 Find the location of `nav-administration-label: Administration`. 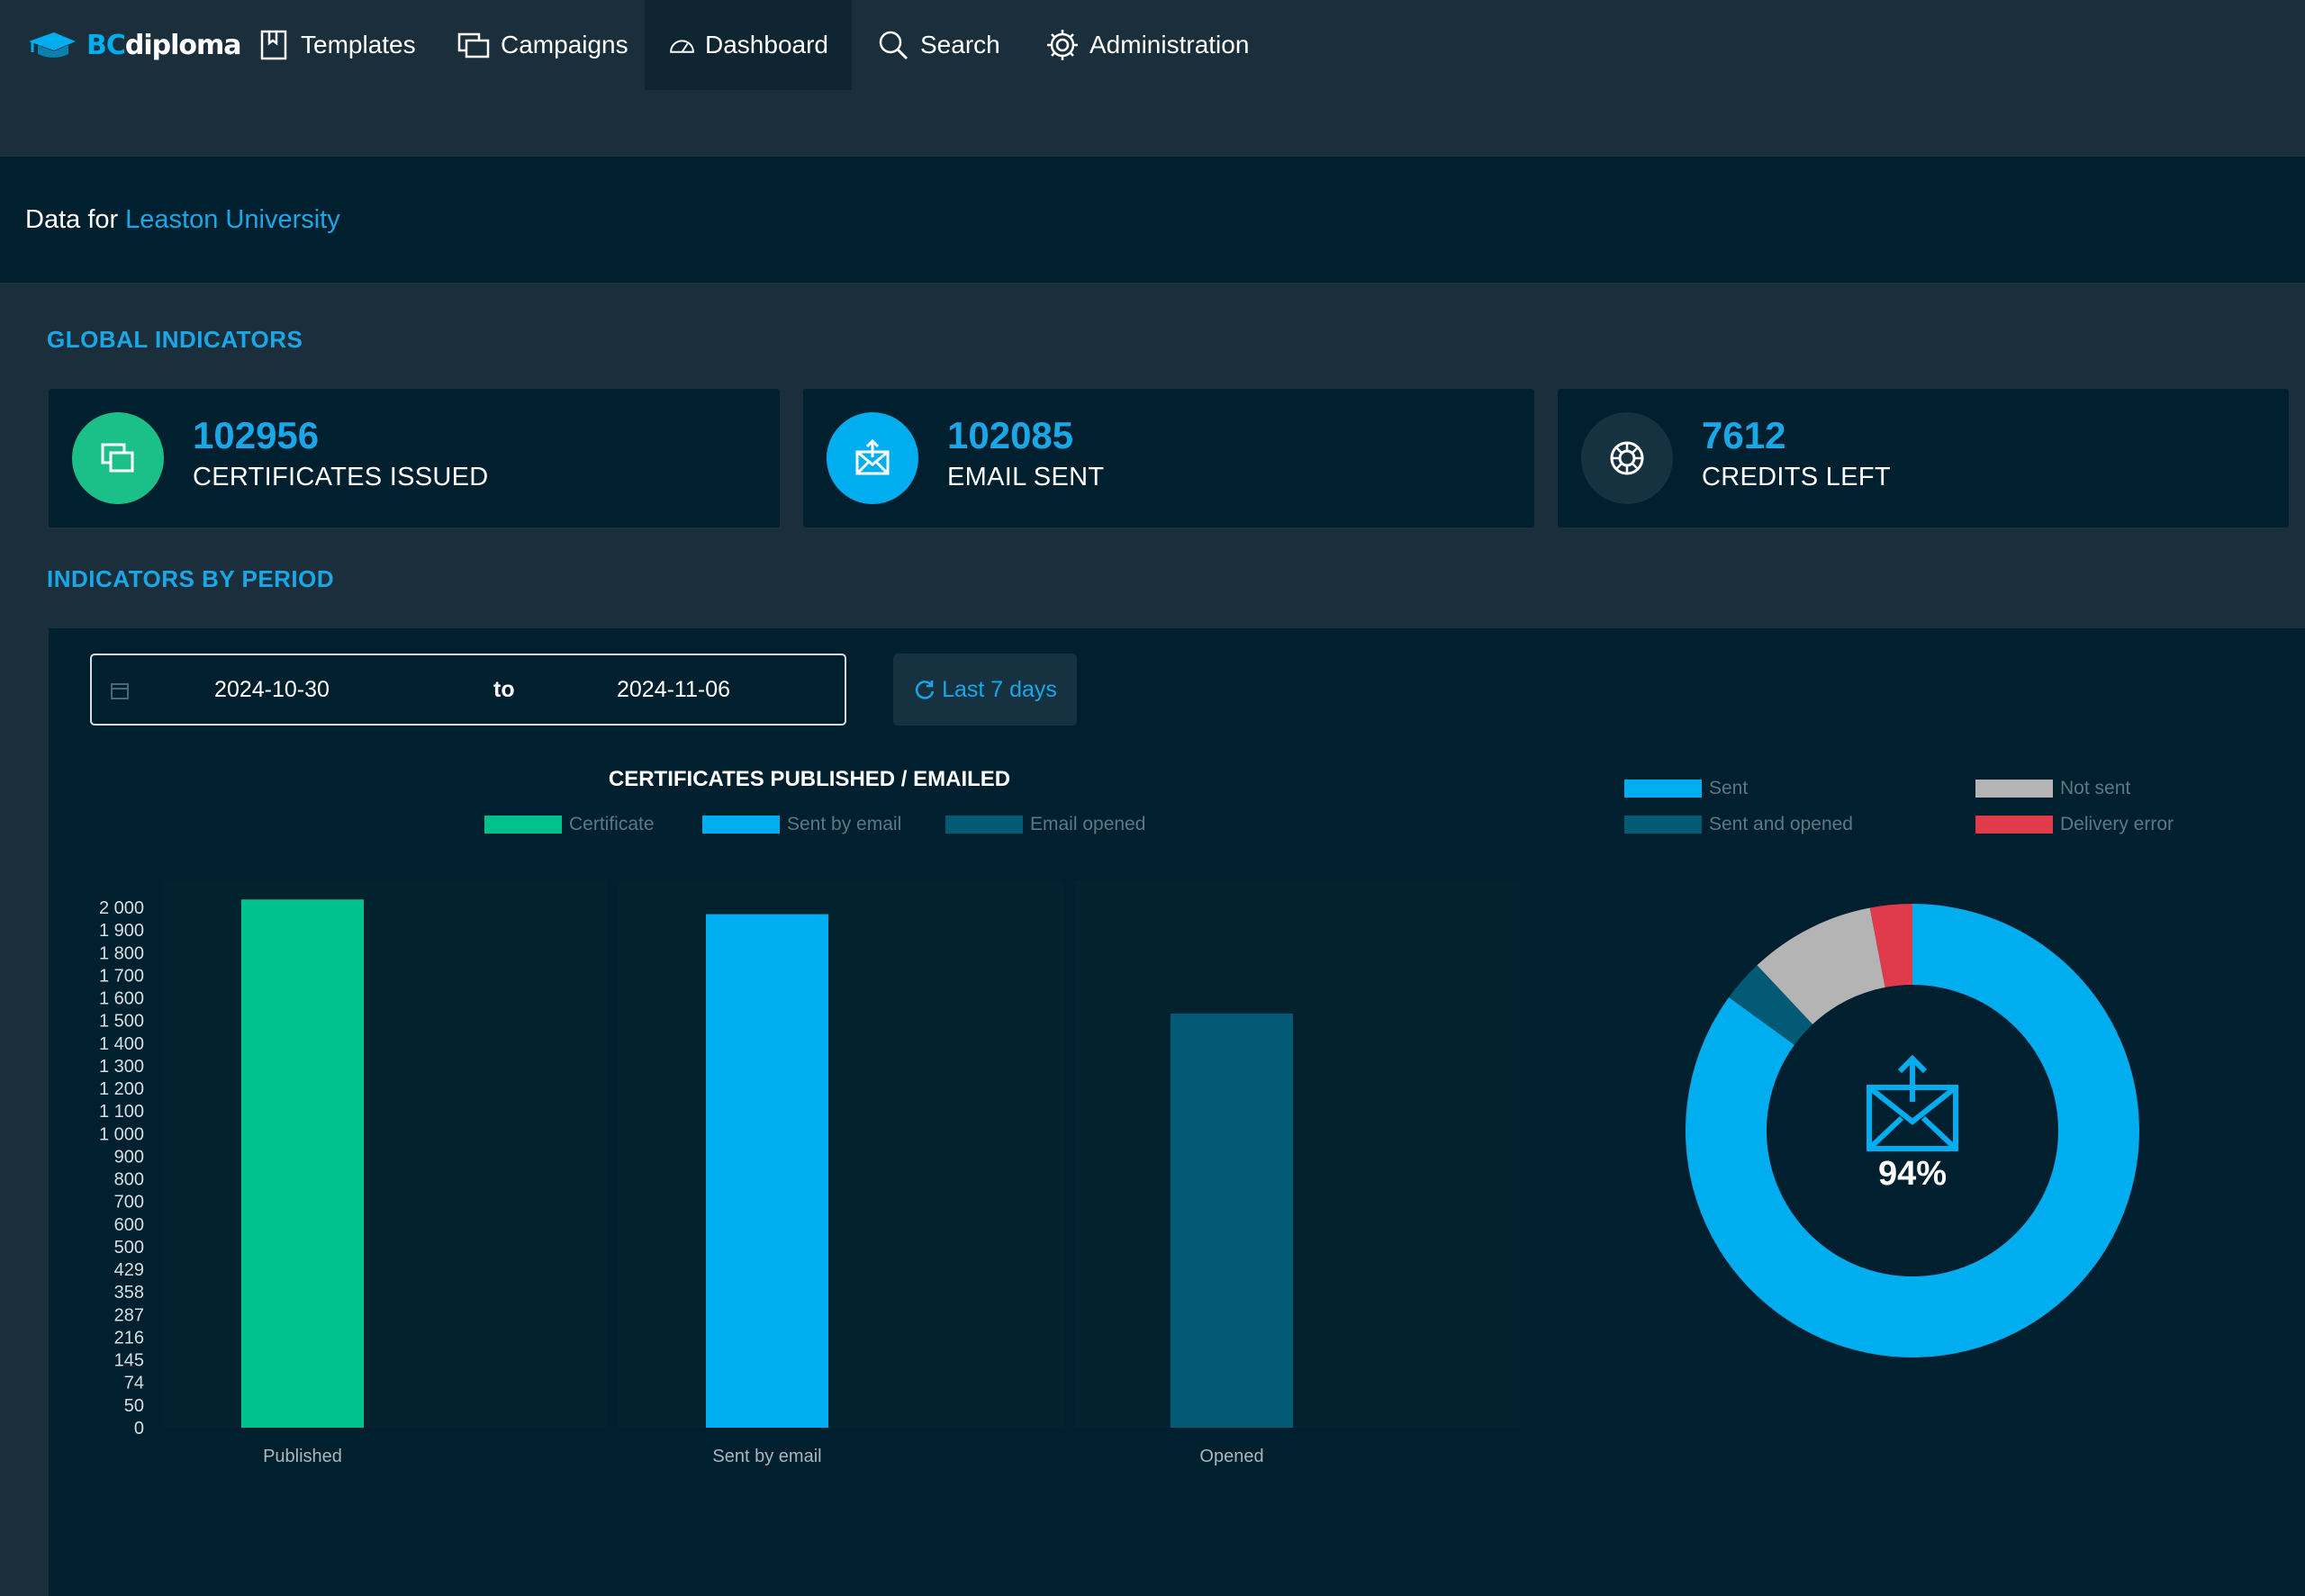

nav-administration-label: Administration is located at coordinates (1169, 45).